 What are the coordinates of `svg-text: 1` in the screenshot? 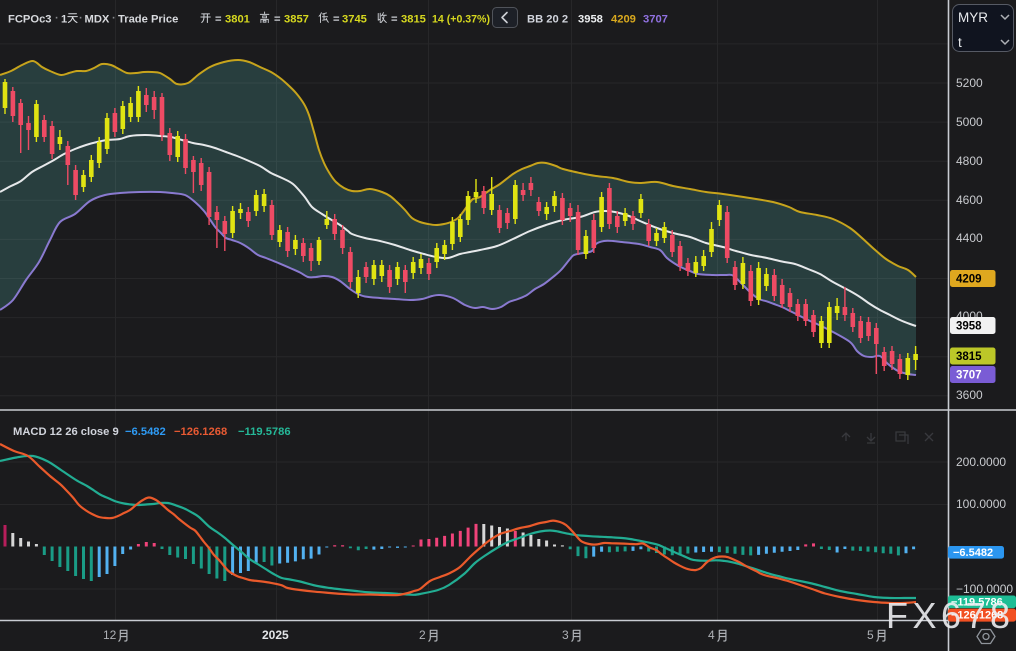 It's located at (64, 20).